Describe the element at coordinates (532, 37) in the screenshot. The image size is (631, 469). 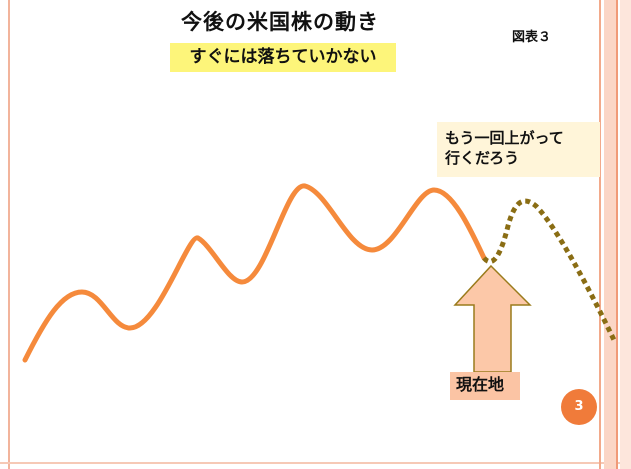
I see `figure-label: 図表３` at that location.